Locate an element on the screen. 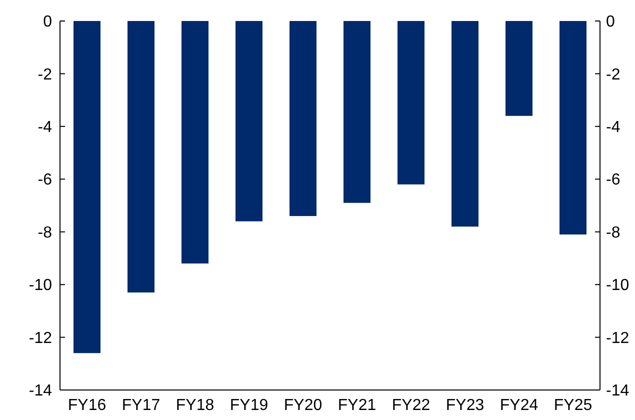  y-tick-label: -2 is located at coordinates (45, 75).